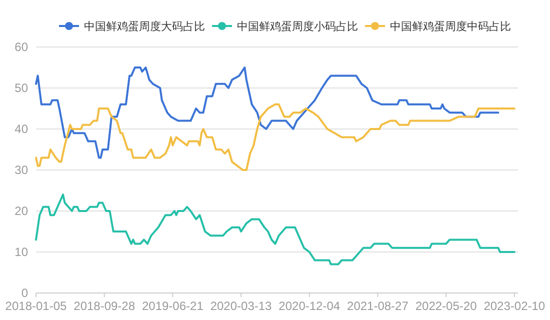 This screenshot has height=320, width=550. What do you see at coordinates (309, 306) in the screenshot?
I see `x-tick-label: 2020-12-04` at bounding box center [309, 306].